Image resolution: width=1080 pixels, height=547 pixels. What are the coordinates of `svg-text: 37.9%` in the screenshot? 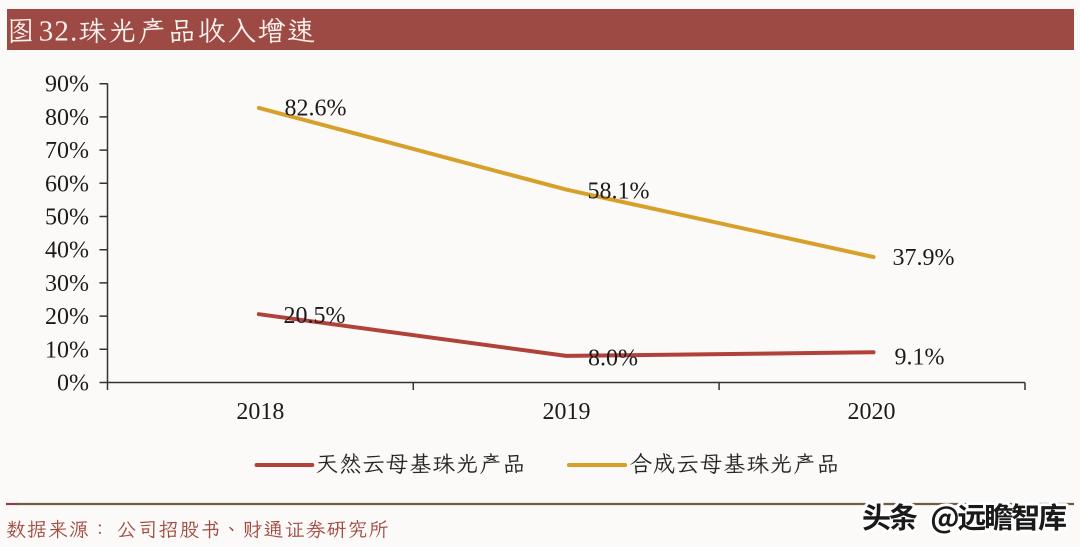 It's located at (924, 258).